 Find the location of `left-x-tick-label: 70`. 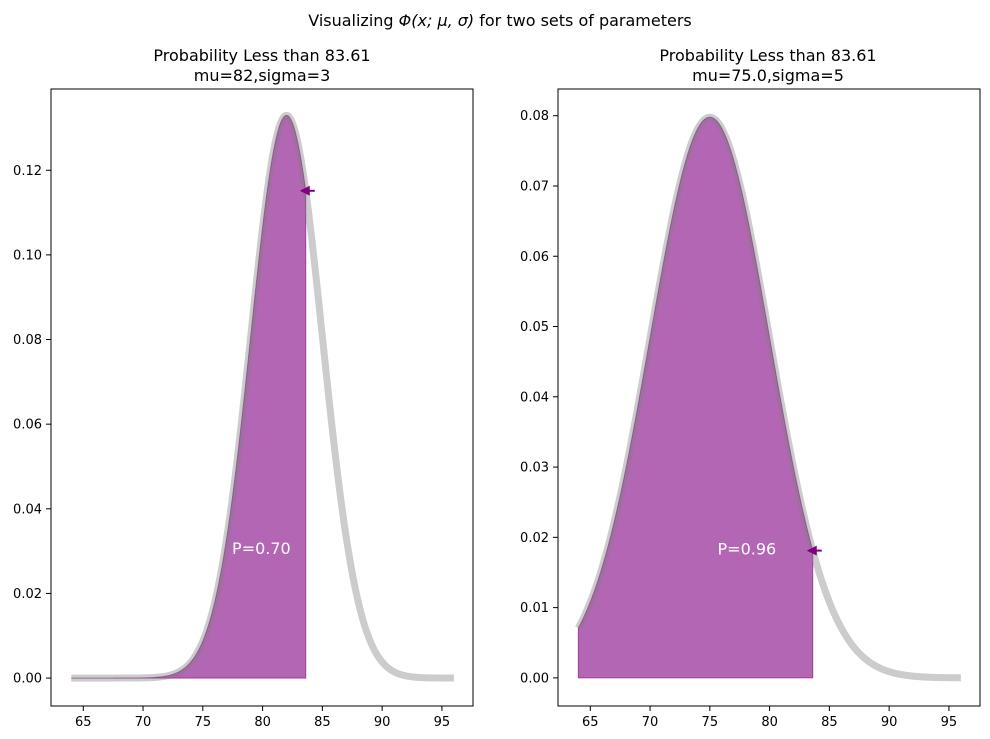

left-x-tick-label: 70 is located at coordinates (143, 722).